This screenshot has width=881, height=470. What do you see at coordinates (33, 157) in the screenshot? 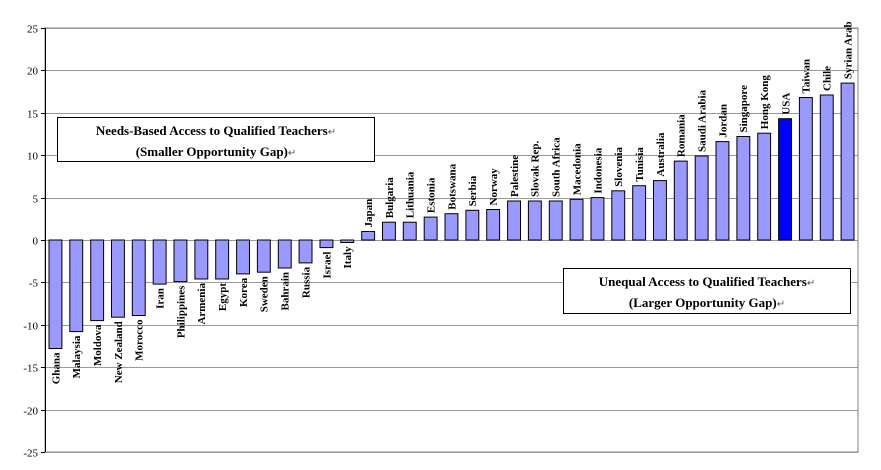
I see `y-tick-label: 10` at bounding box center [33, 157].